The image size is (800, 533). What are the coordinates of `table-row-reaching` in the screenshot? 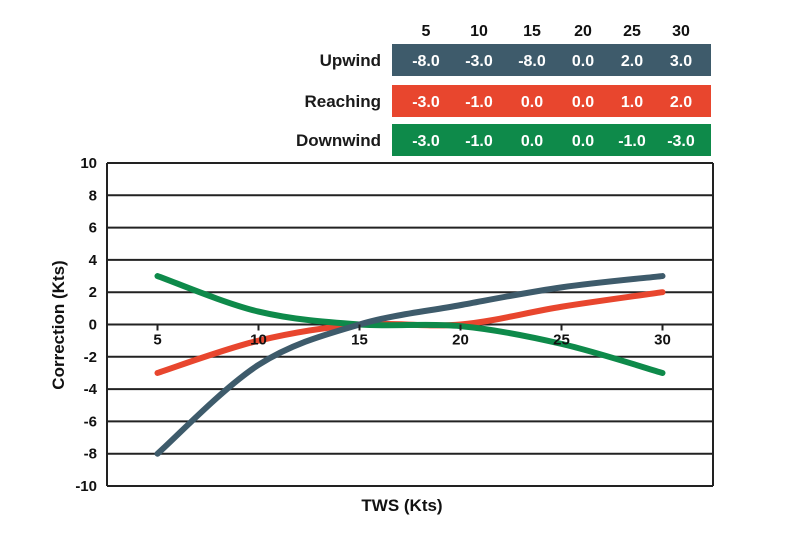 It's located at (551, 101).